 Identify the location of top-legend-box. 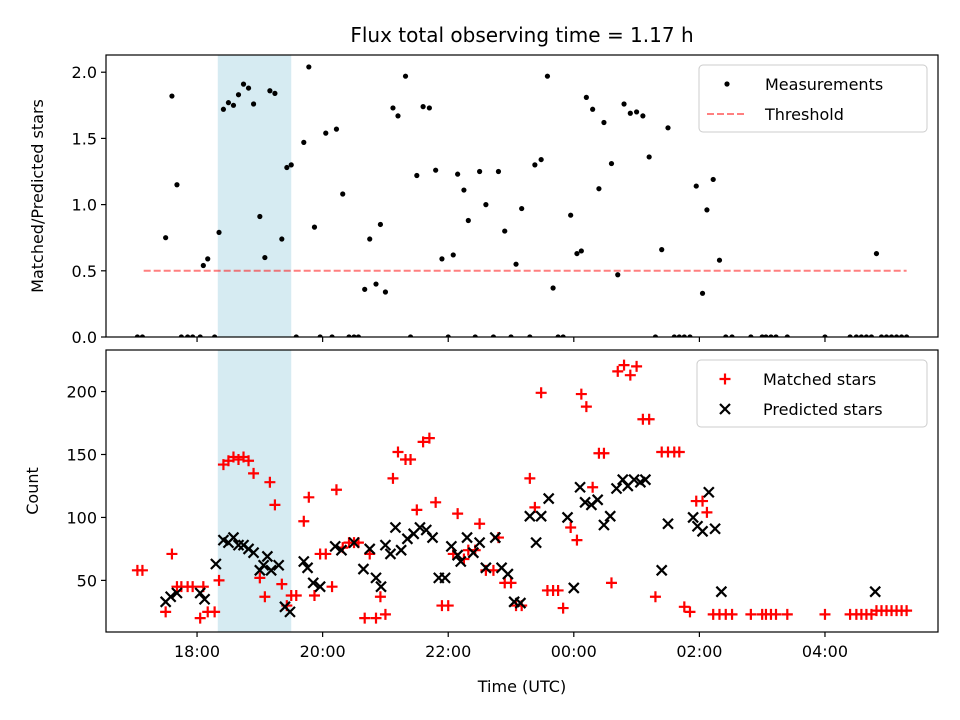
(813, 98).